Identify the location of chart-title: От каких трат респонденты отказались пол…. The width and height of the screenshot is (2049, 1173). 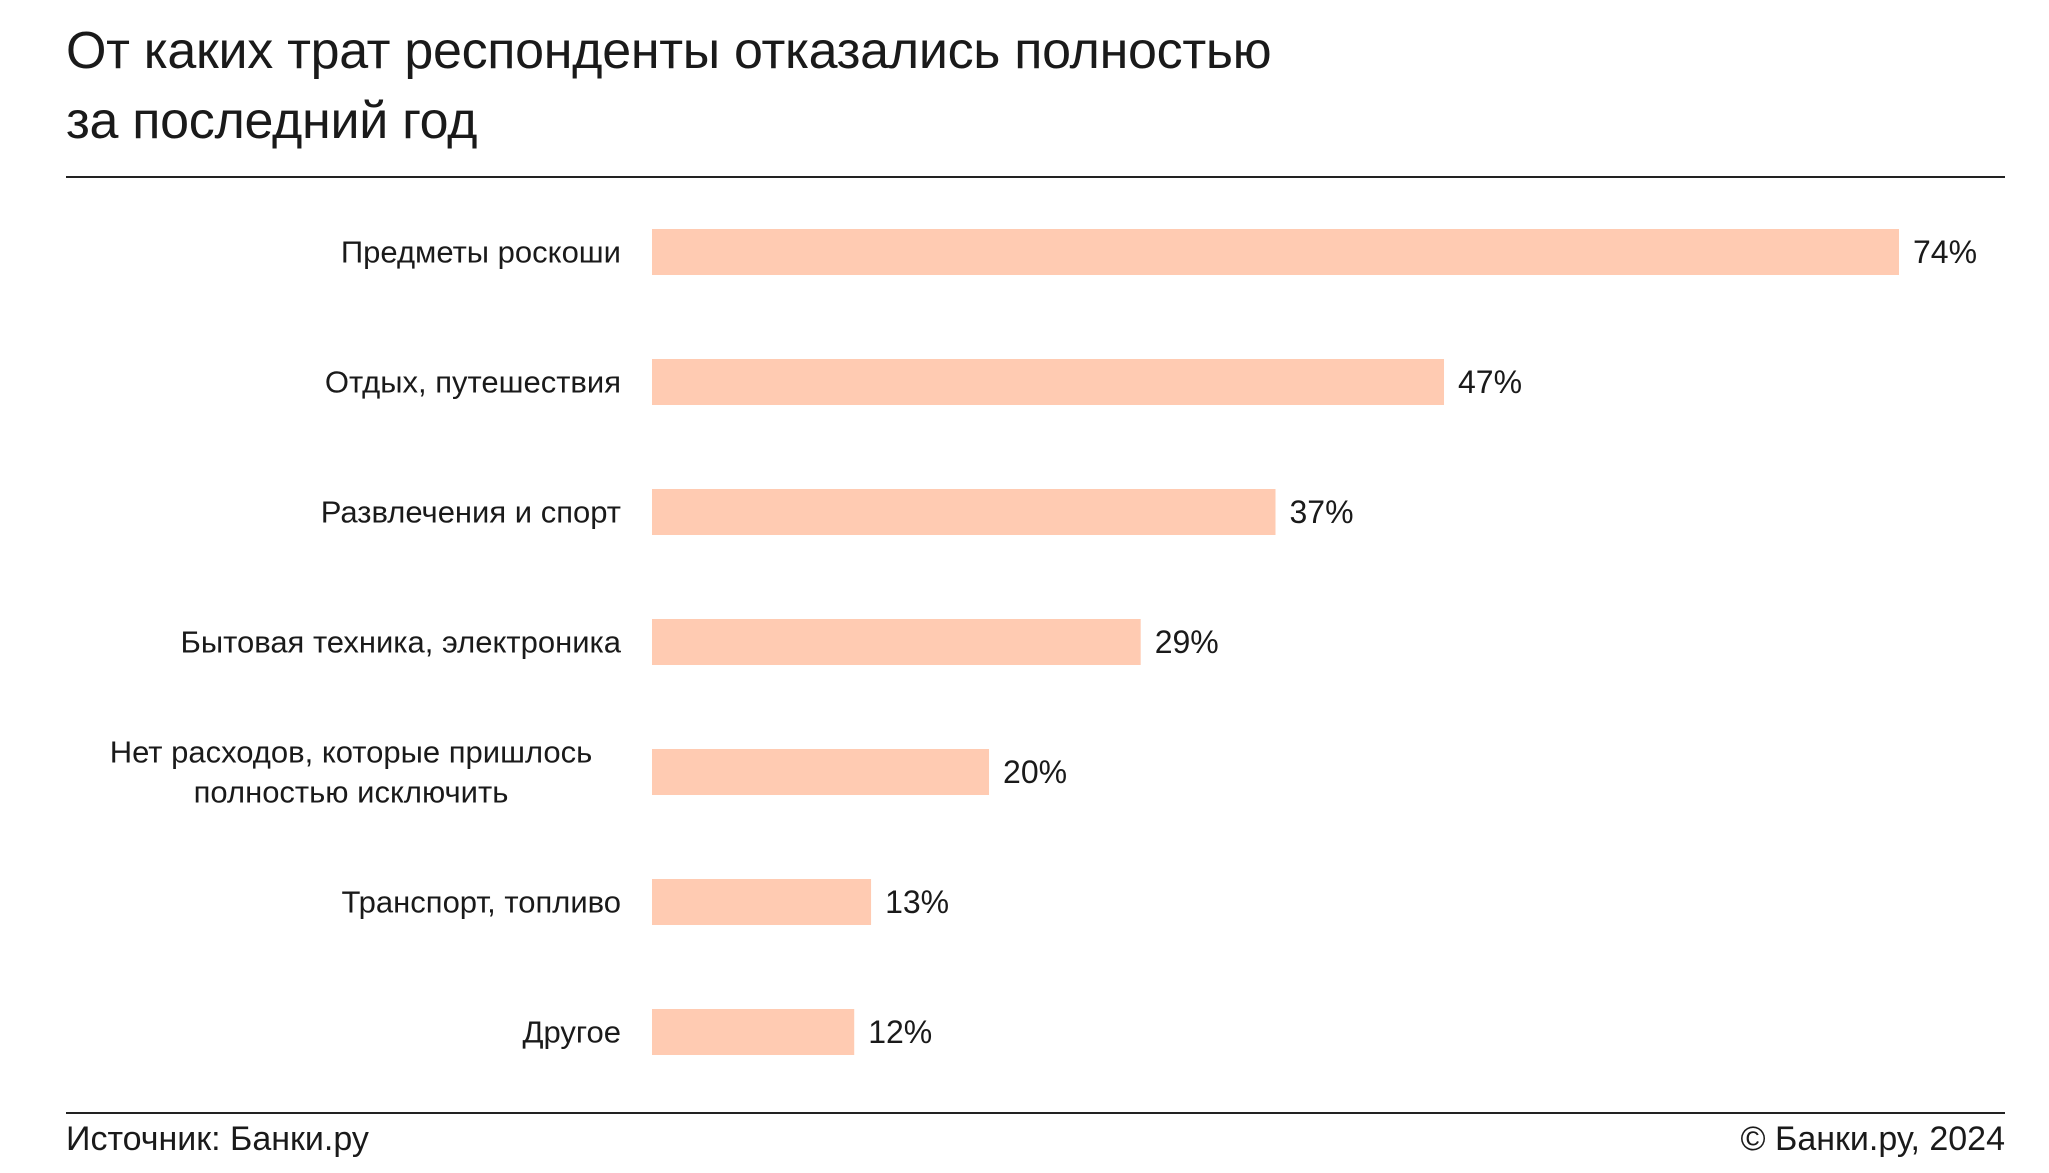
(866, 86).